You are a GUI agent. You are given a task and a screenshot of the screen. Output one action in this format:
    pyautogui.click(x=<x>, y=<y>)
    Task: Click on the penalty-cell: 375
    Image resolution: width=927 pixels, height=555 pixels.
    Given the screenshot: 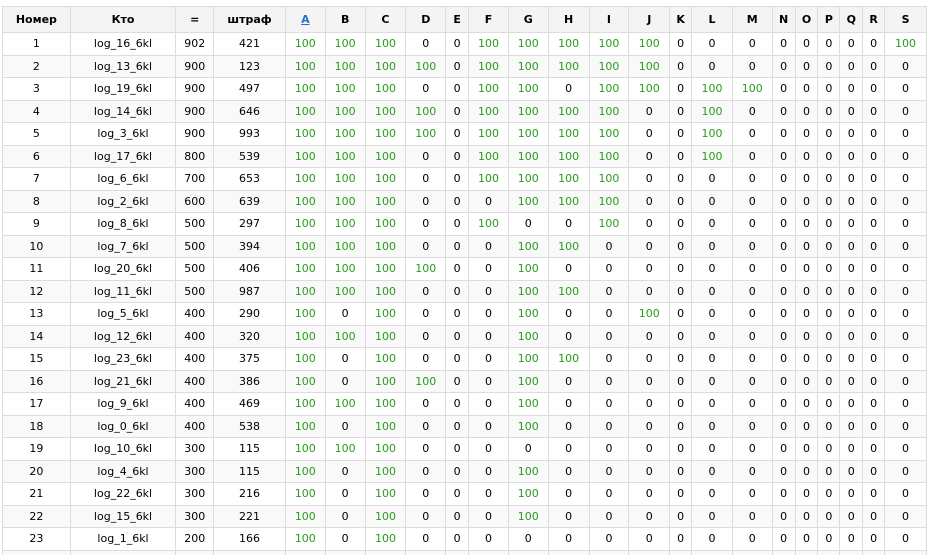 What is the action you would take?
    pyautogui.click(x=249, y=359)
    